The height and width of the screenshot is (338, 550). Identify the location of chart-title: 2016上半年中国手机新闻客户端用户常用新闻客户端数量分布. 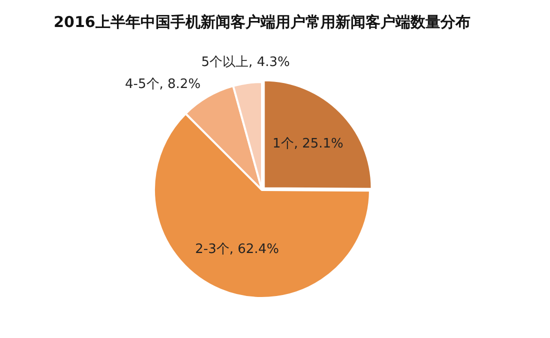
(262, 21).